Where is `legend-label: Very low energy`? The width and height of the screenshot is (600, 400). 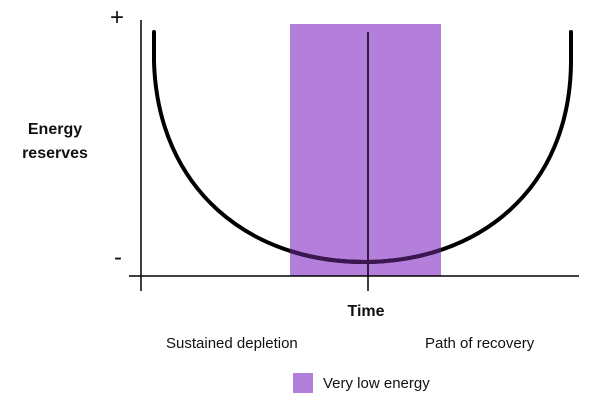
legend-label: Very low energy is located at coordinates (376, 383).